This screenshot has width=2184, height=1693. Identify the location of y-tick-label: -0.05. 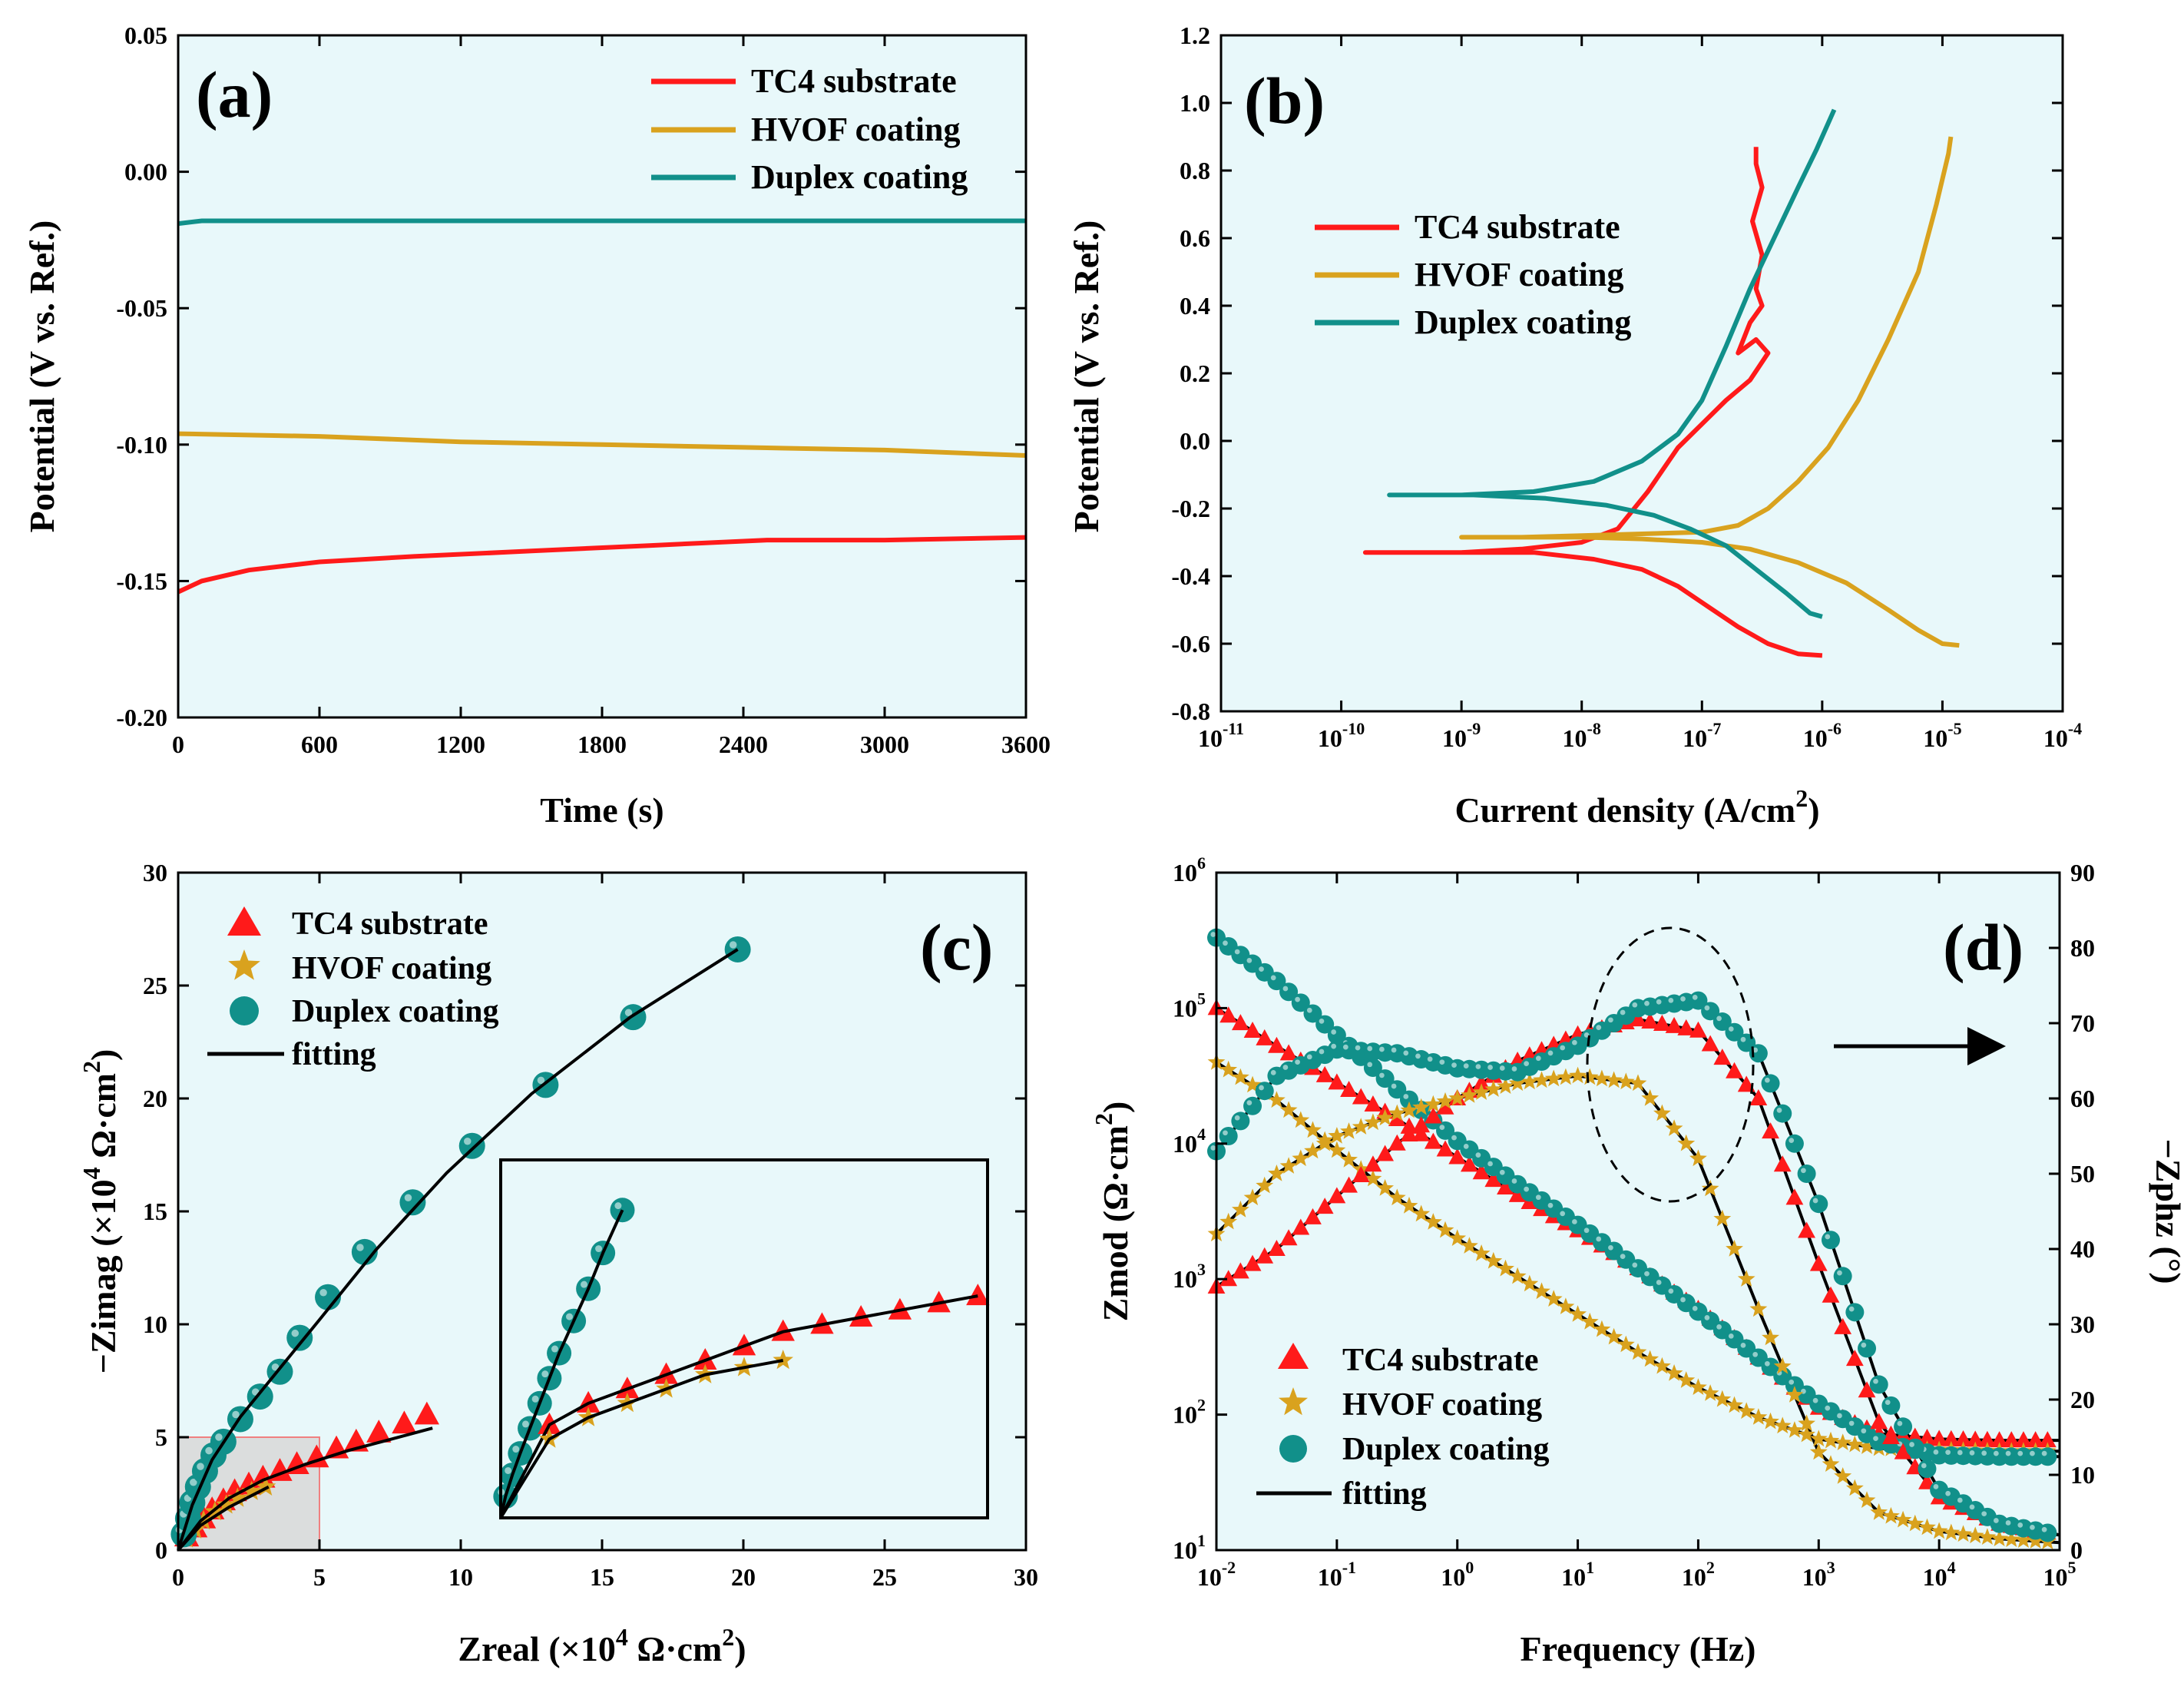
(141, 308).